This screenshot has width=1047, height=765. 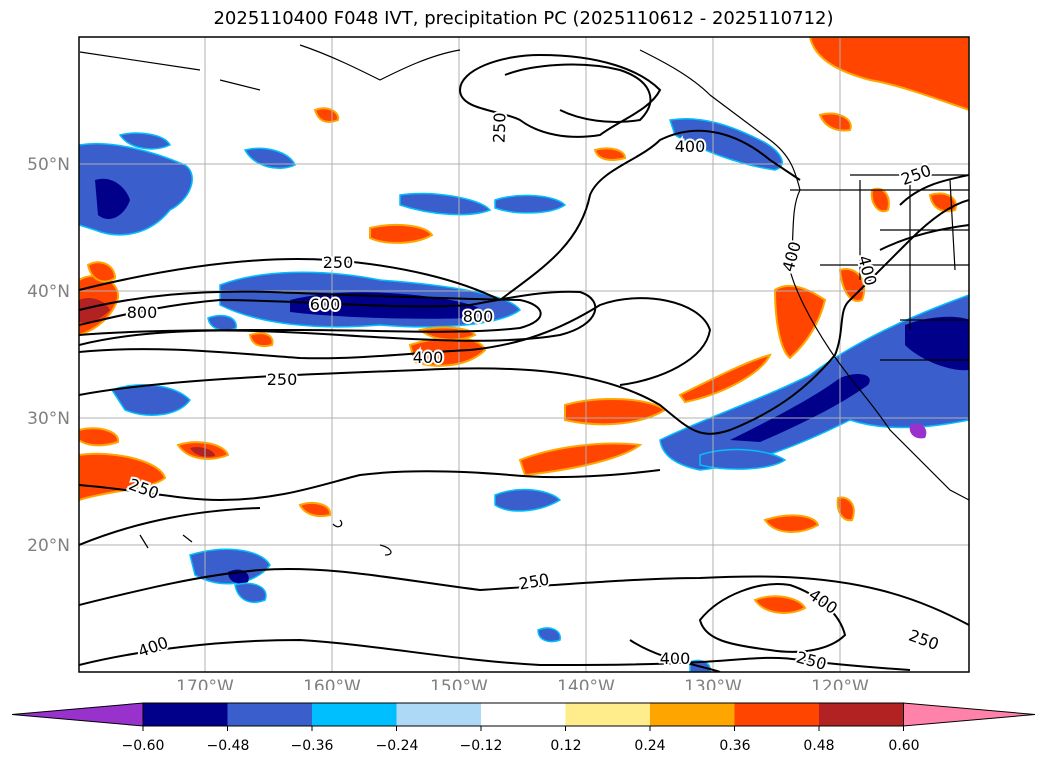 I want to click on colorbar-tick: −0.24, so click(x=397, y=746).